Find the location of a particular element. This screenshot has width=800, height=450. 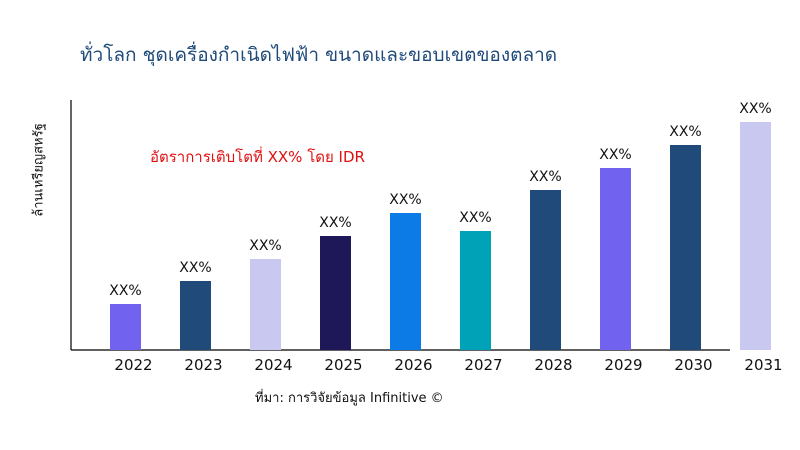

x-tick-label-2025: 2025 is located at coordinates (343, 365).